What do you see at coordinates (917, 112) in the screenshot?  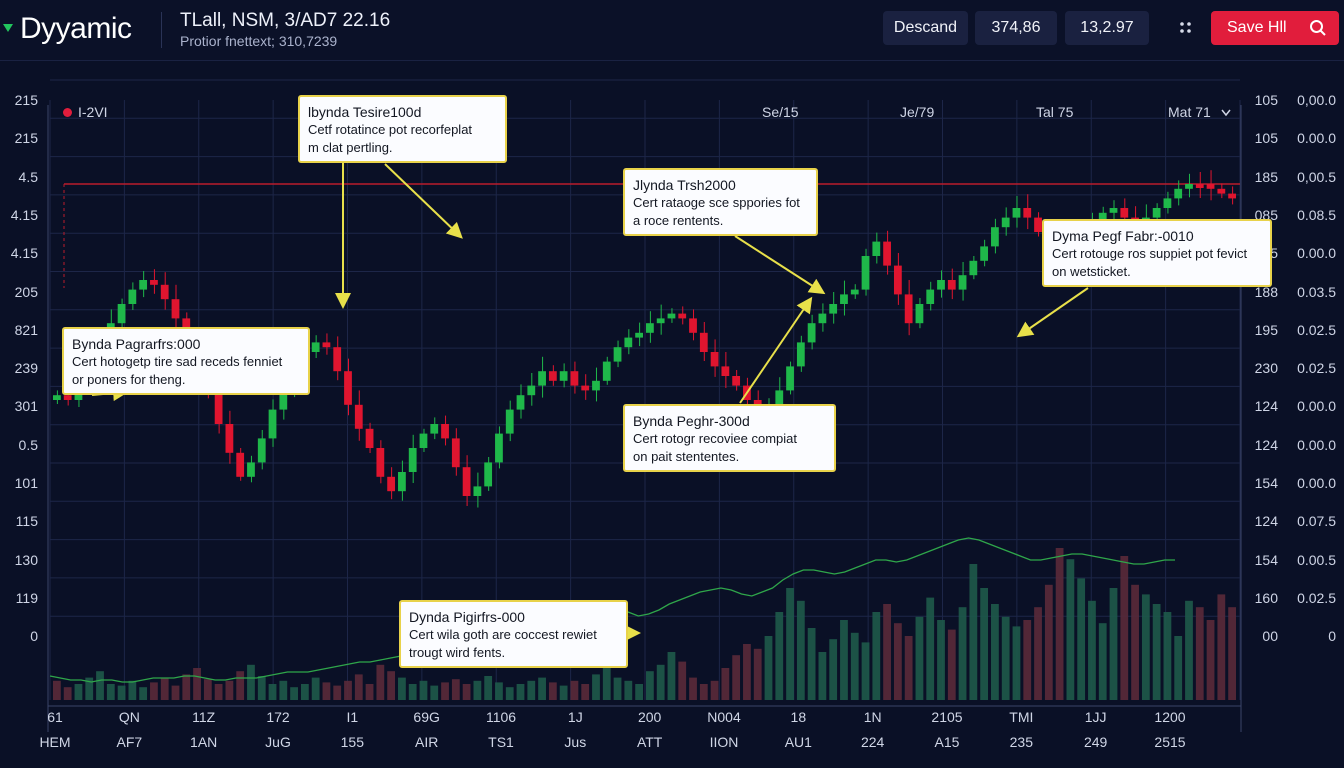 I see `month-label: Je/79` at bounding box center [917, 112].